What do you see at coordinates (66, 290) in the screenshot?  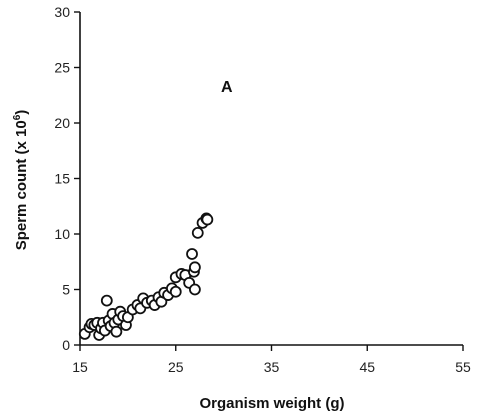 I see `y-tick-label: 5` at bounding box center [66, 290].